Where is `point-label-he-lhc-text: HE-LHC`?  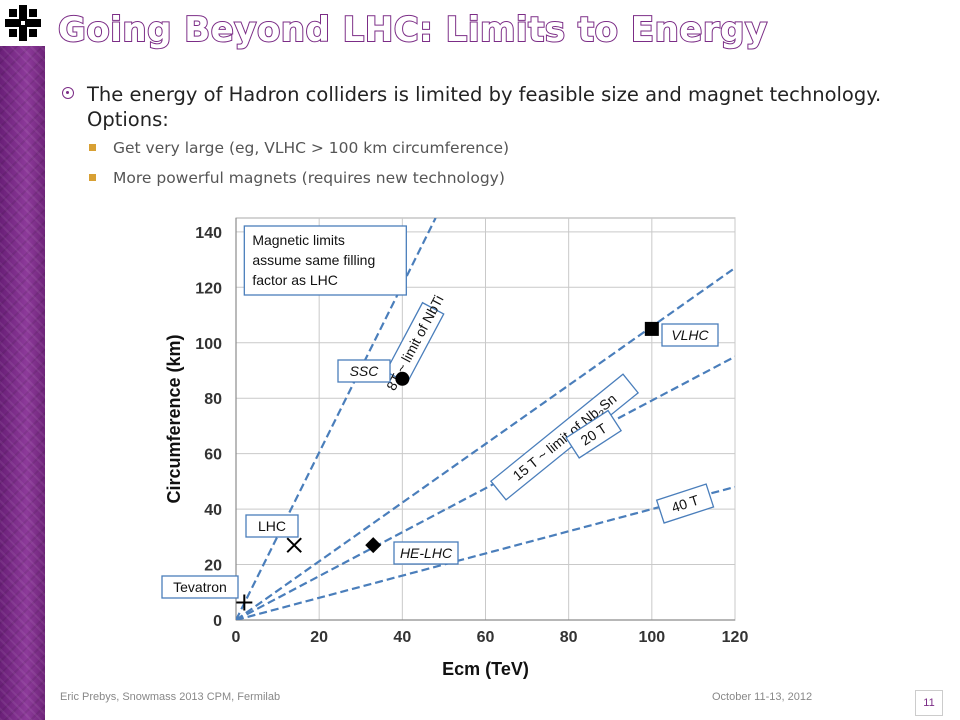
point-label-he-lhc-text: HE-LHC is located at coordinates (426, 553).